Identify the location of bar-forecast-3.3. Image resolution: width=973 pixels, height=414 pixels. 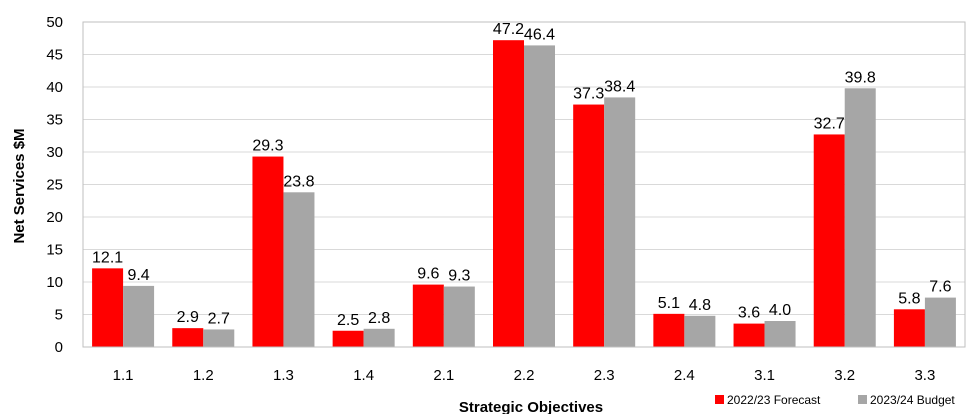
(909, 328).